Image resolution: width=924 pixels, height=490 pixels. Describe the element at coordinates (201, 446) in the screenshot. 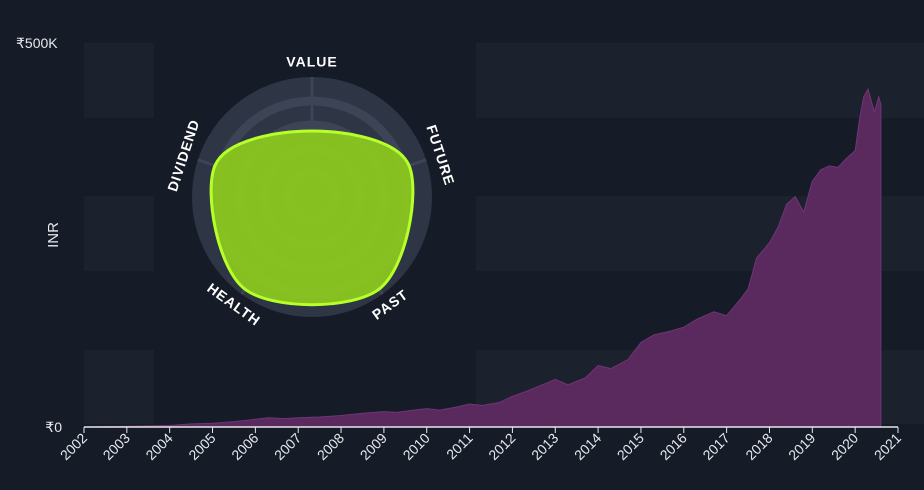

I see `x-tick-label-2005: 2005` at that location.